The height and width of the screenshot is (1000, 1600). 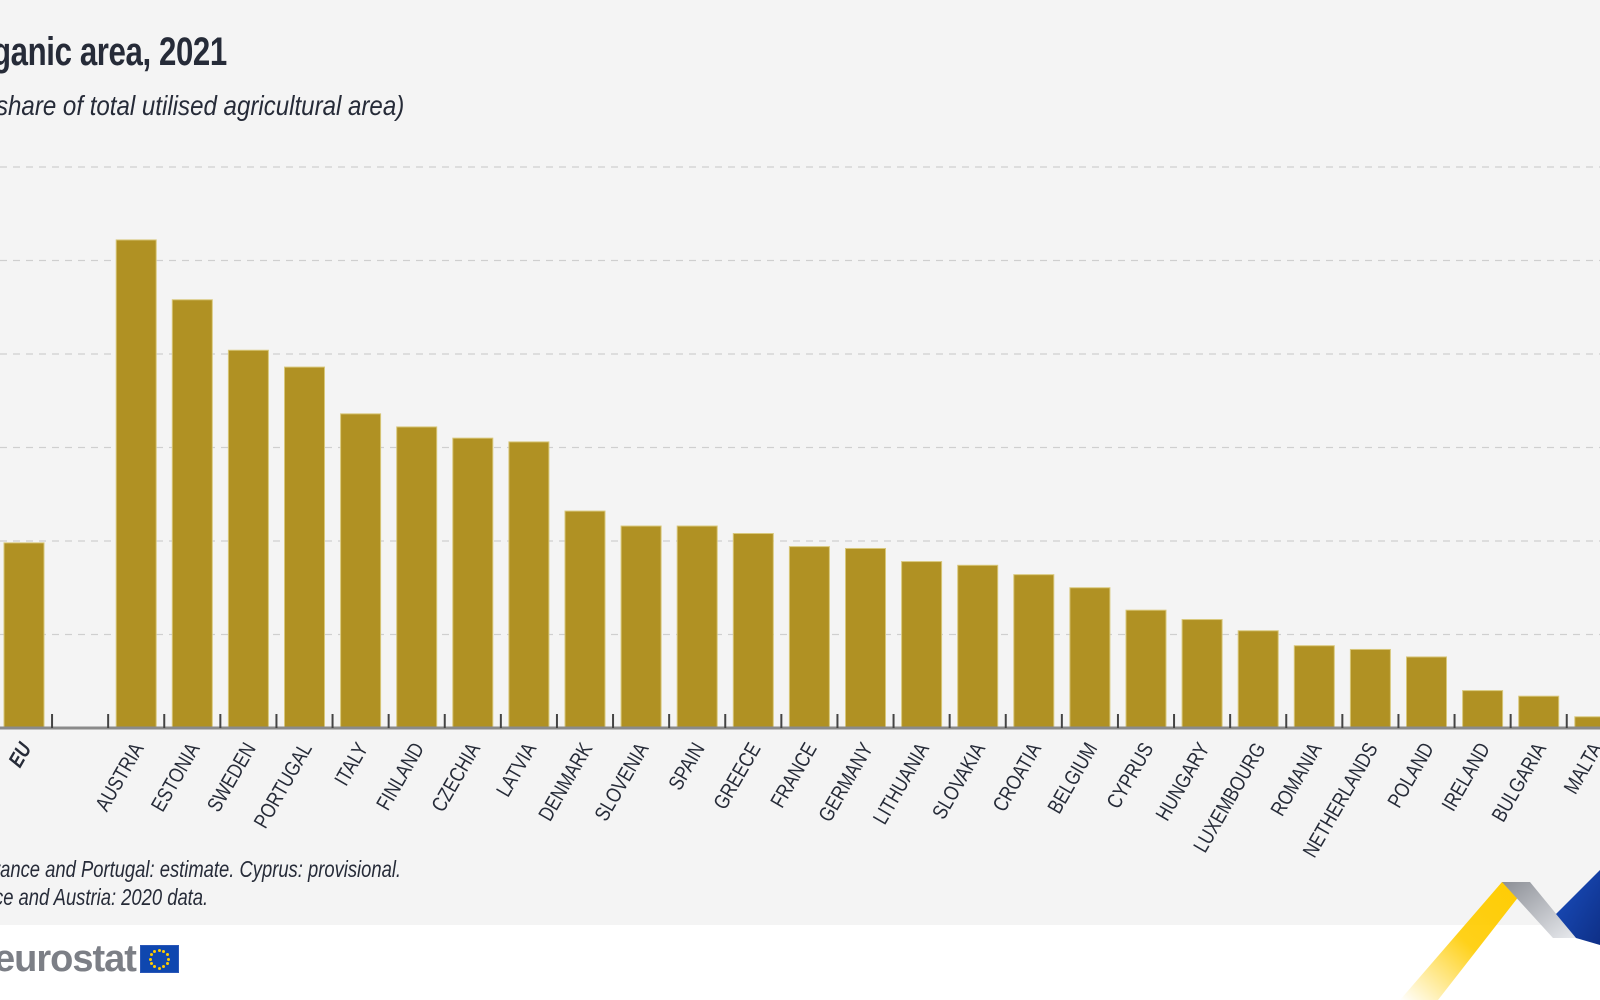 What do you see at coordinates (1539, 910) in the screenshot?
I see `ribbon-grey` at bounding box center [1539, 910].